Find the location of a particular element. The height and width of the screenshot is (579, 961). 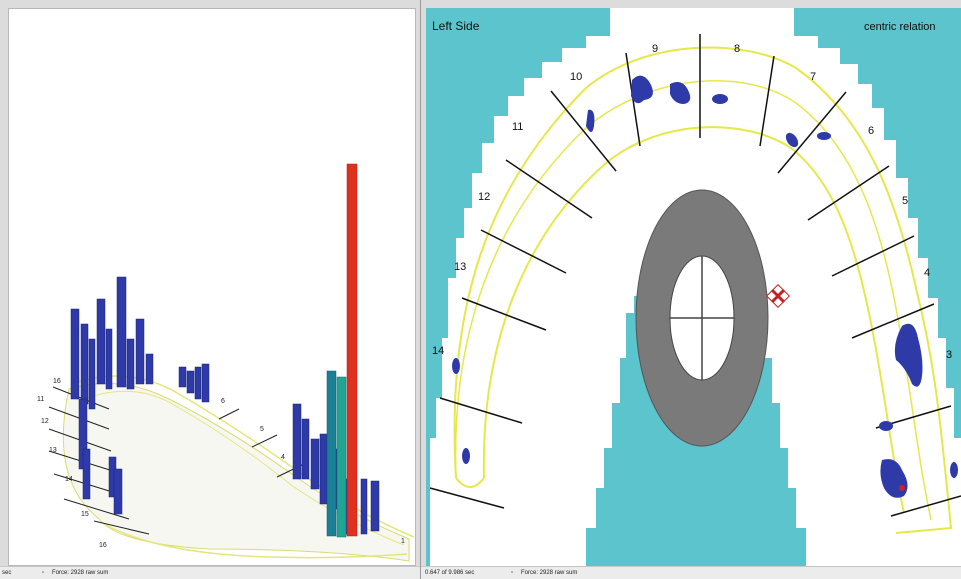

arch-outline-bottom is located at coordinates (255, 541).